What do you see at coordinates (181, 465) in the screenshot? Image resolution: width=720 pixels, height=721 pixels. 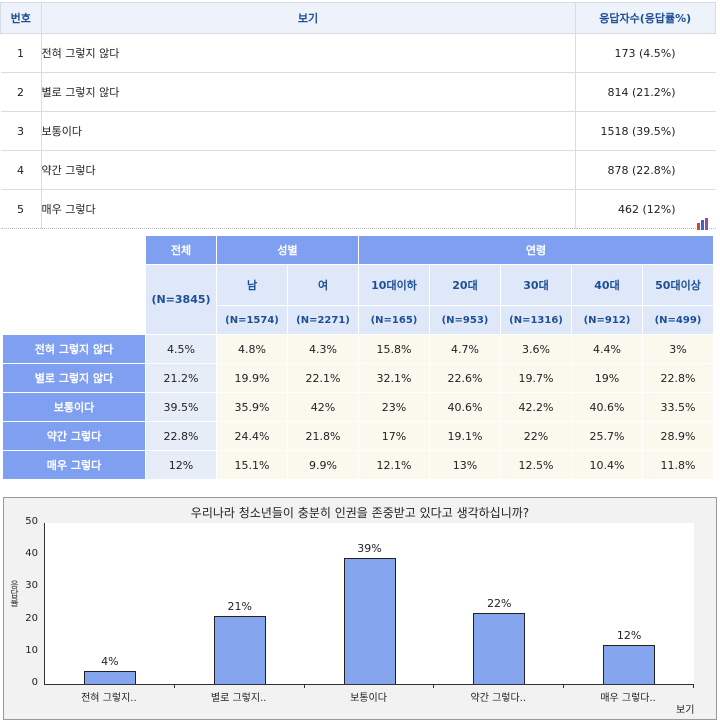 I see `cell-value: 12%` at bounding box center [181, 465].